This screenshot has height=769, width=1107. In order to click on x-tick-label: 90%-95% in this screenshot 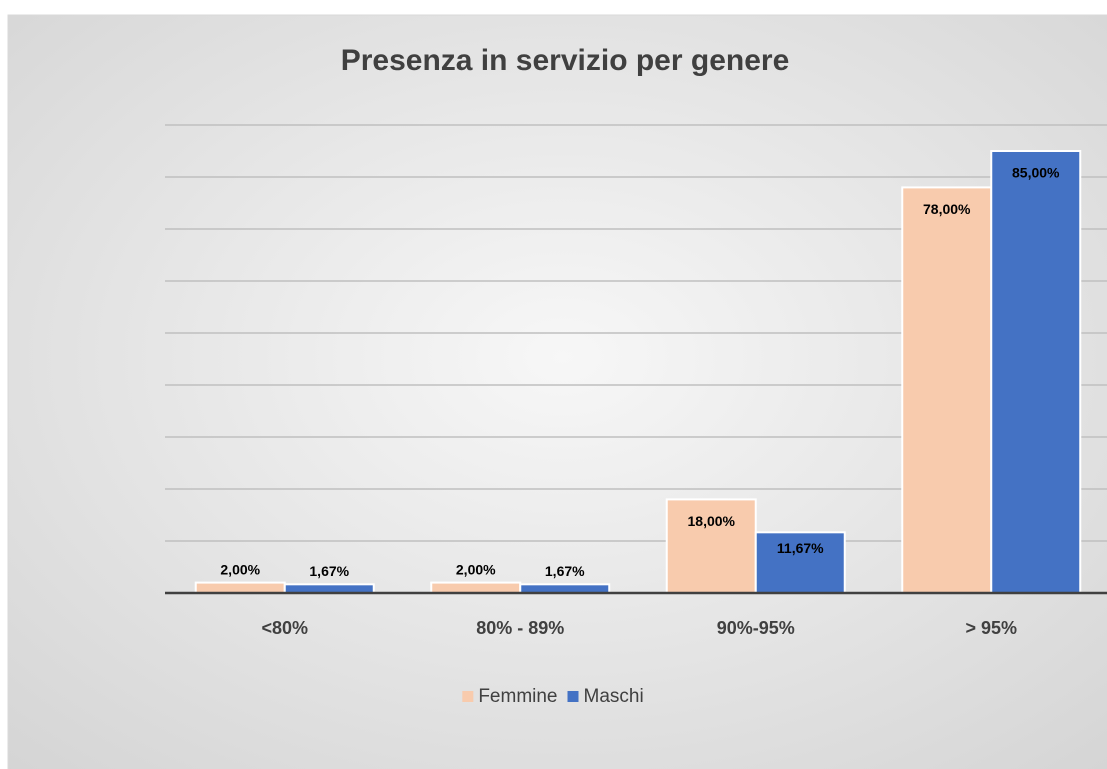, I will do `click(756, 628)`.